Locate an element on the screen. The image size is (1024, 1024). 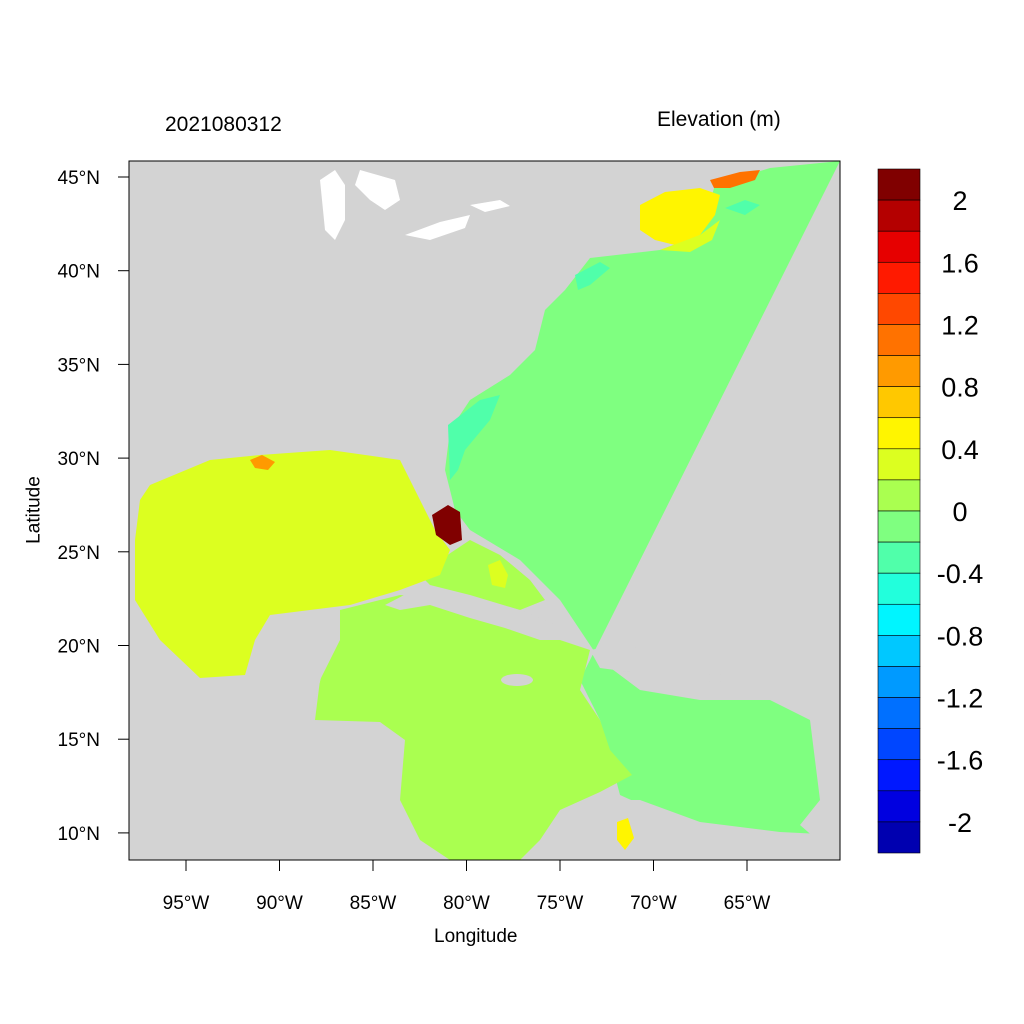
colorbar-label: -1.6 is located at coordinates (960, 761).